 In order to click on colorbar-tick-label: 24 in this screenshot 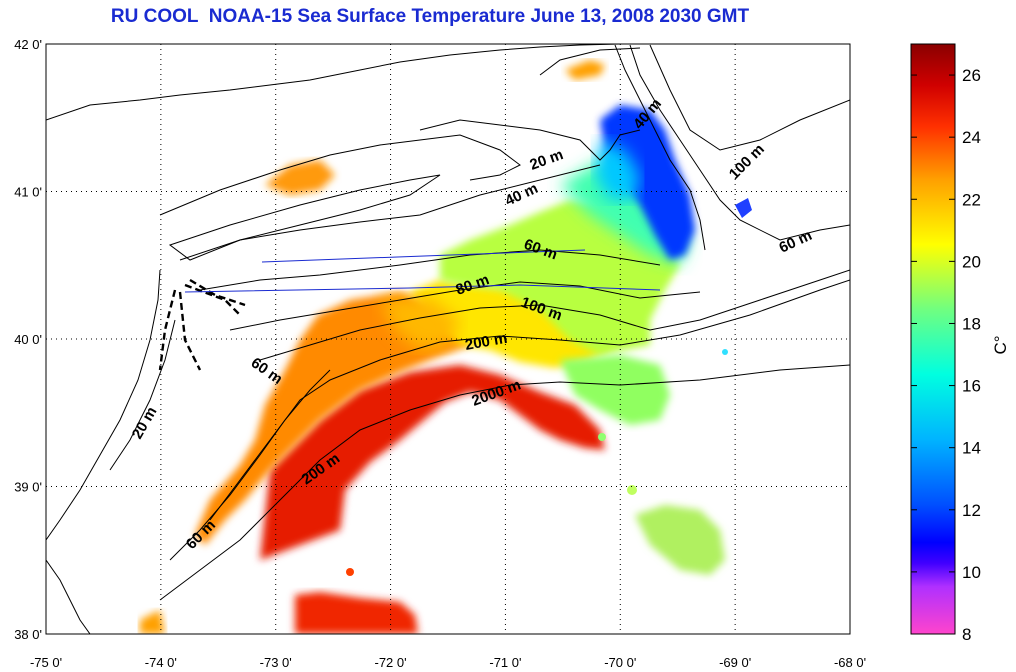, I will do `click(971, 137)`.